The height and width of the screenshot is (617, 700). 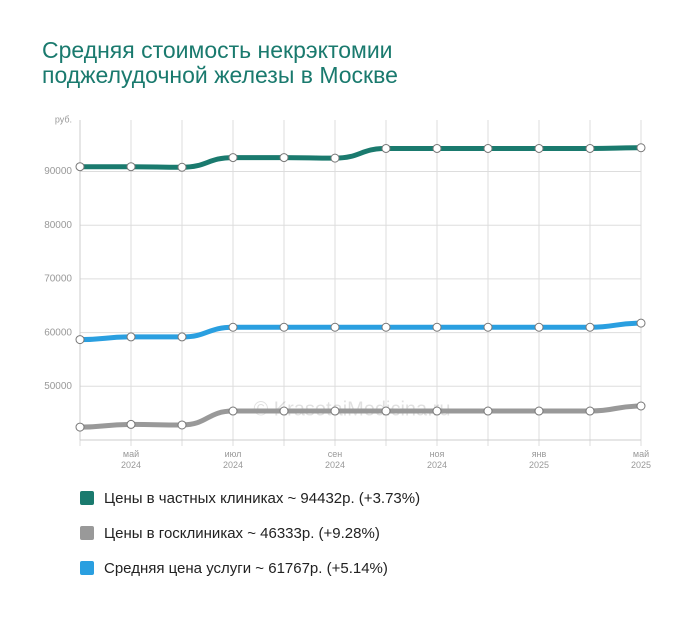 I want to click on x-tick-label: янв 2025, so click(x=539, y=459).